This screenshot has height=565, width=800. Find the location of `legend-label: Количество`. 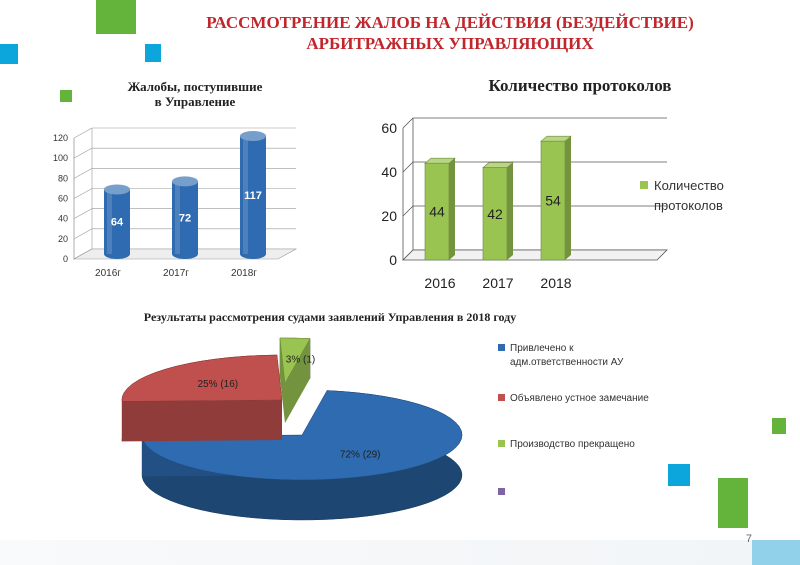

legend-label: Количество is located at coordinates (689, 185).